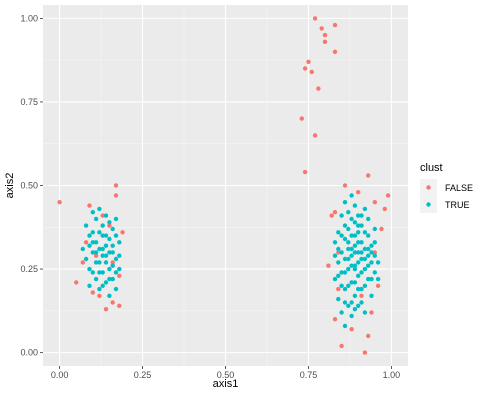 The height and width of the screenshot is (404, 486). What do you see at coordinates (431, 168) in the screenshot?
I see `legend-title: clust` at bounding box center [431, 168].